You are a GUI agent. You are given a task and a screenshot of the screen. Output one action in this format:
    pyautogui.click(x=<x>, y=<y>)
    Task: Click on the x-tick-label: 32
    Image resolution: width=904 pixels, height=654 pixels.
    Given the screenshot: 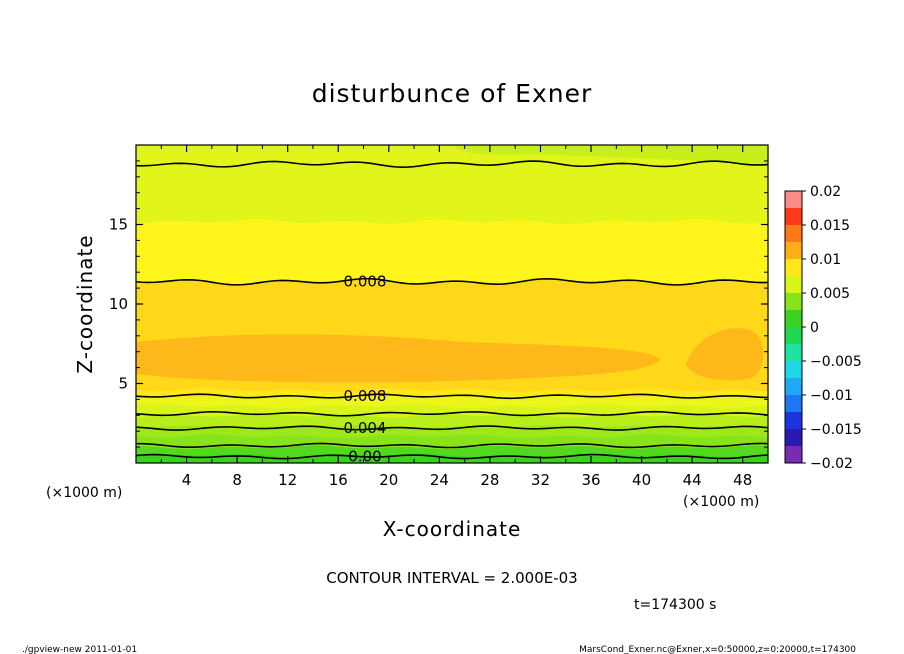 What is the action you would take?
    pyautogui.click(x=540, y=480)
    